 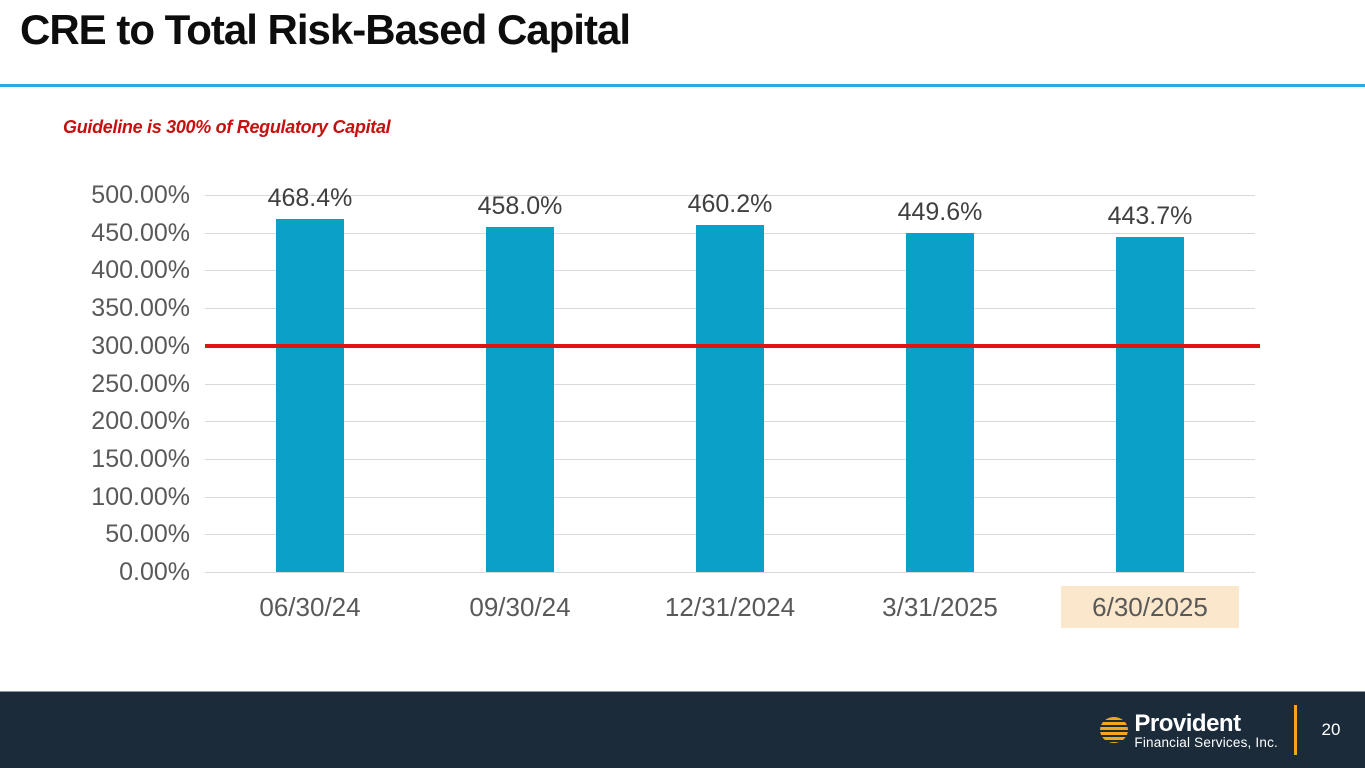 What do you see at coordinates (140, 232) in the screenshot?
I see `y-axis-tick-label: 450.00%` at bounding box center [140, 232].